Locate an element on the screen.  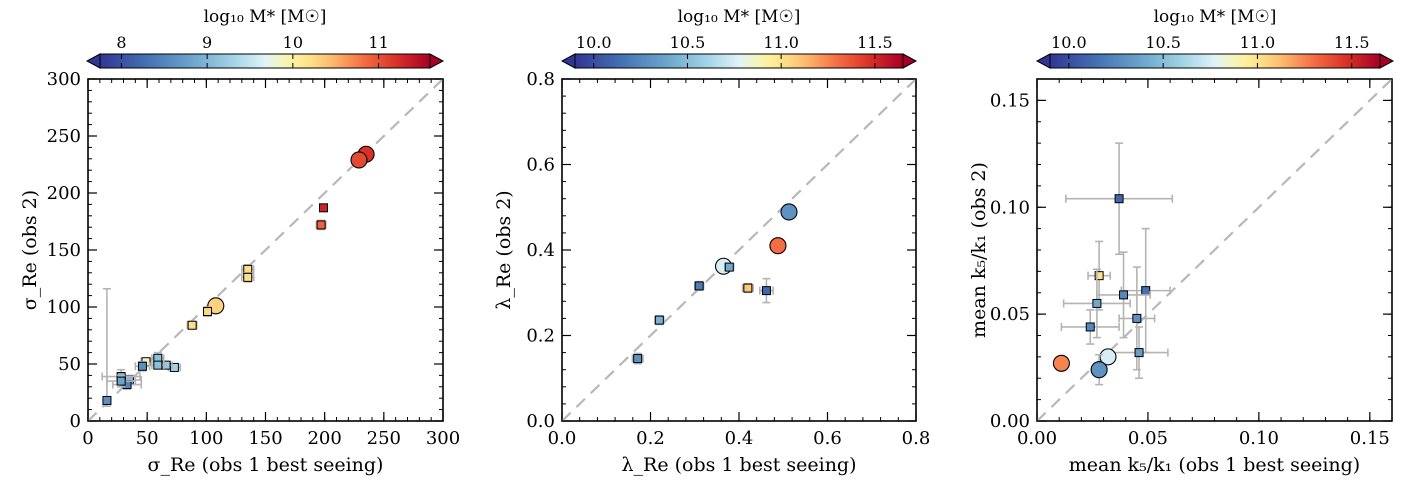
y-tick-label: 0.8 is located at coordinates (540, 79).